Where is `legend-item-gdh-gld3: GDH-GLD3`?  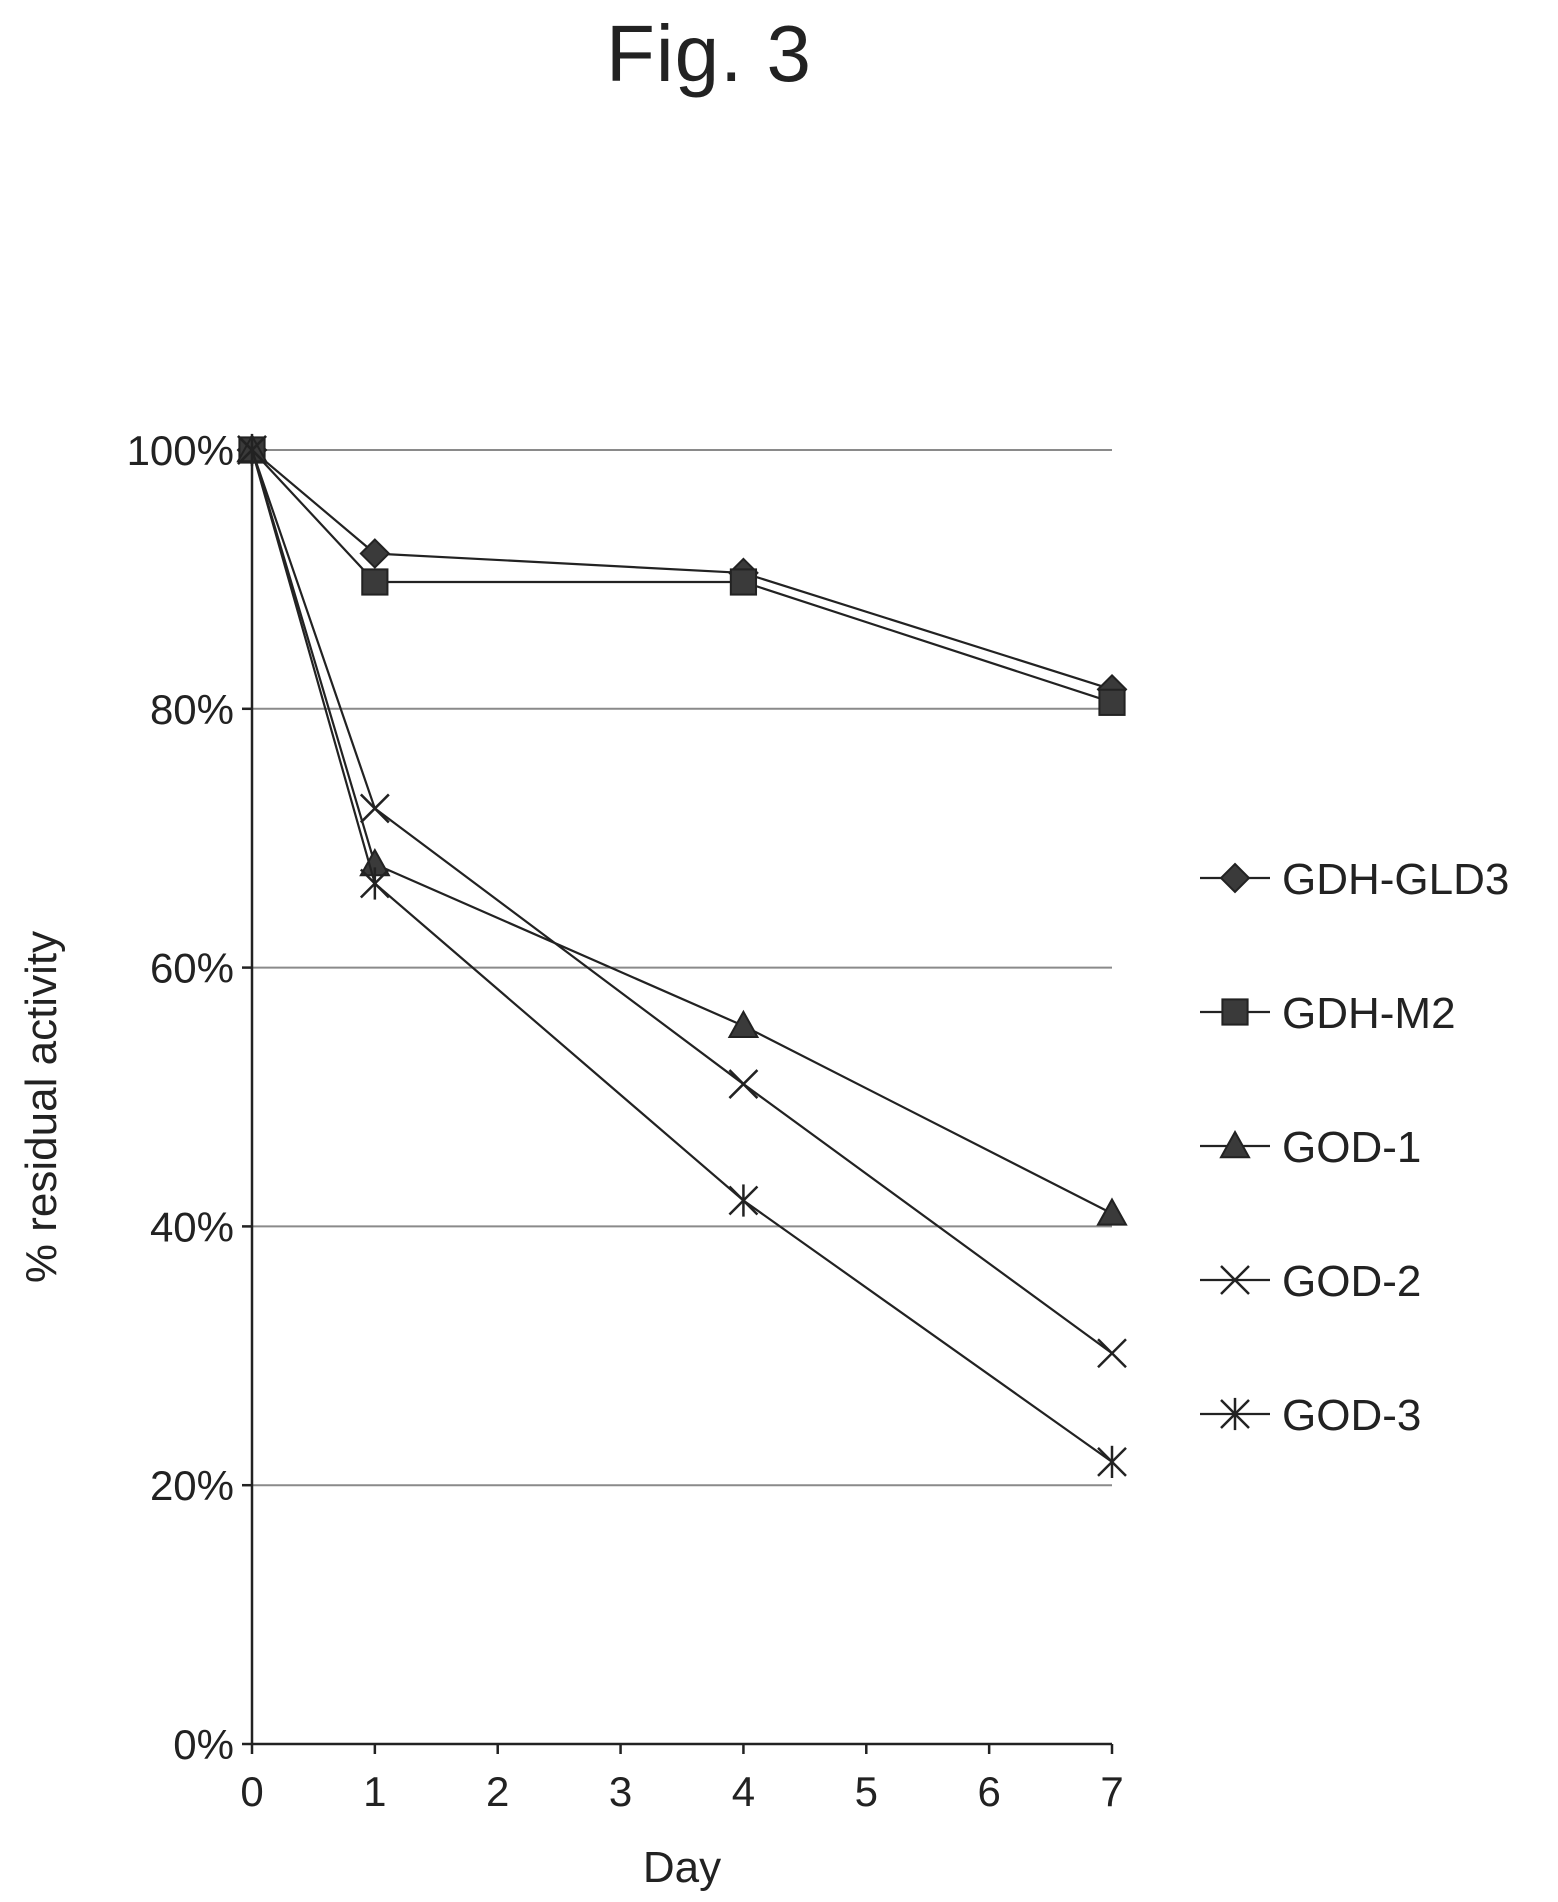
legend-item-gdh-gld3: GDH-GLD3 is located at coordinates (1354, 879).